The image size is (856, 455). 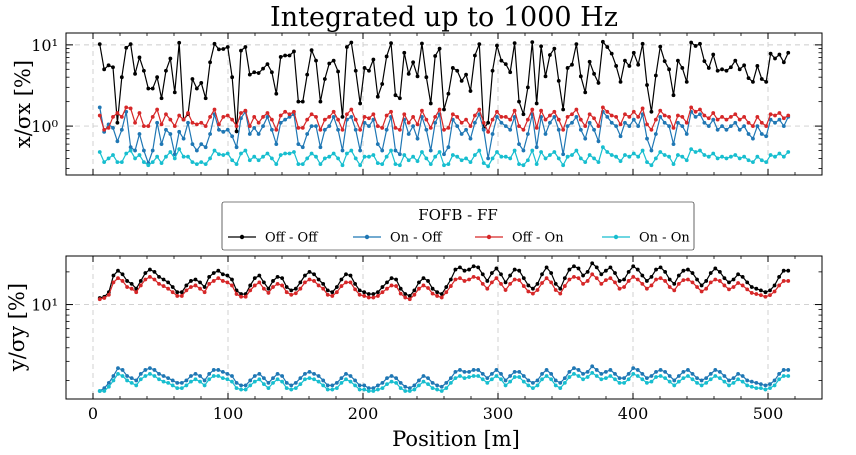 I want to click on x-tick-label: 400, so click(x=633, y=413).